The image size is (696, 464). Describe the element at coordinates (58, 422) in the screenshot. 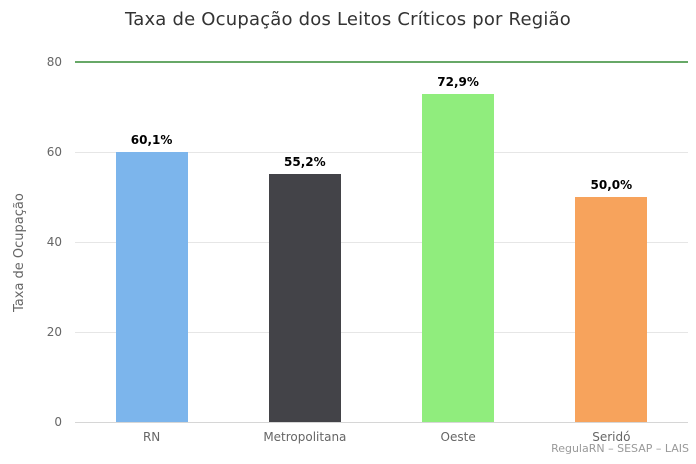

I see `y-tick-label-0: 0` at that location.